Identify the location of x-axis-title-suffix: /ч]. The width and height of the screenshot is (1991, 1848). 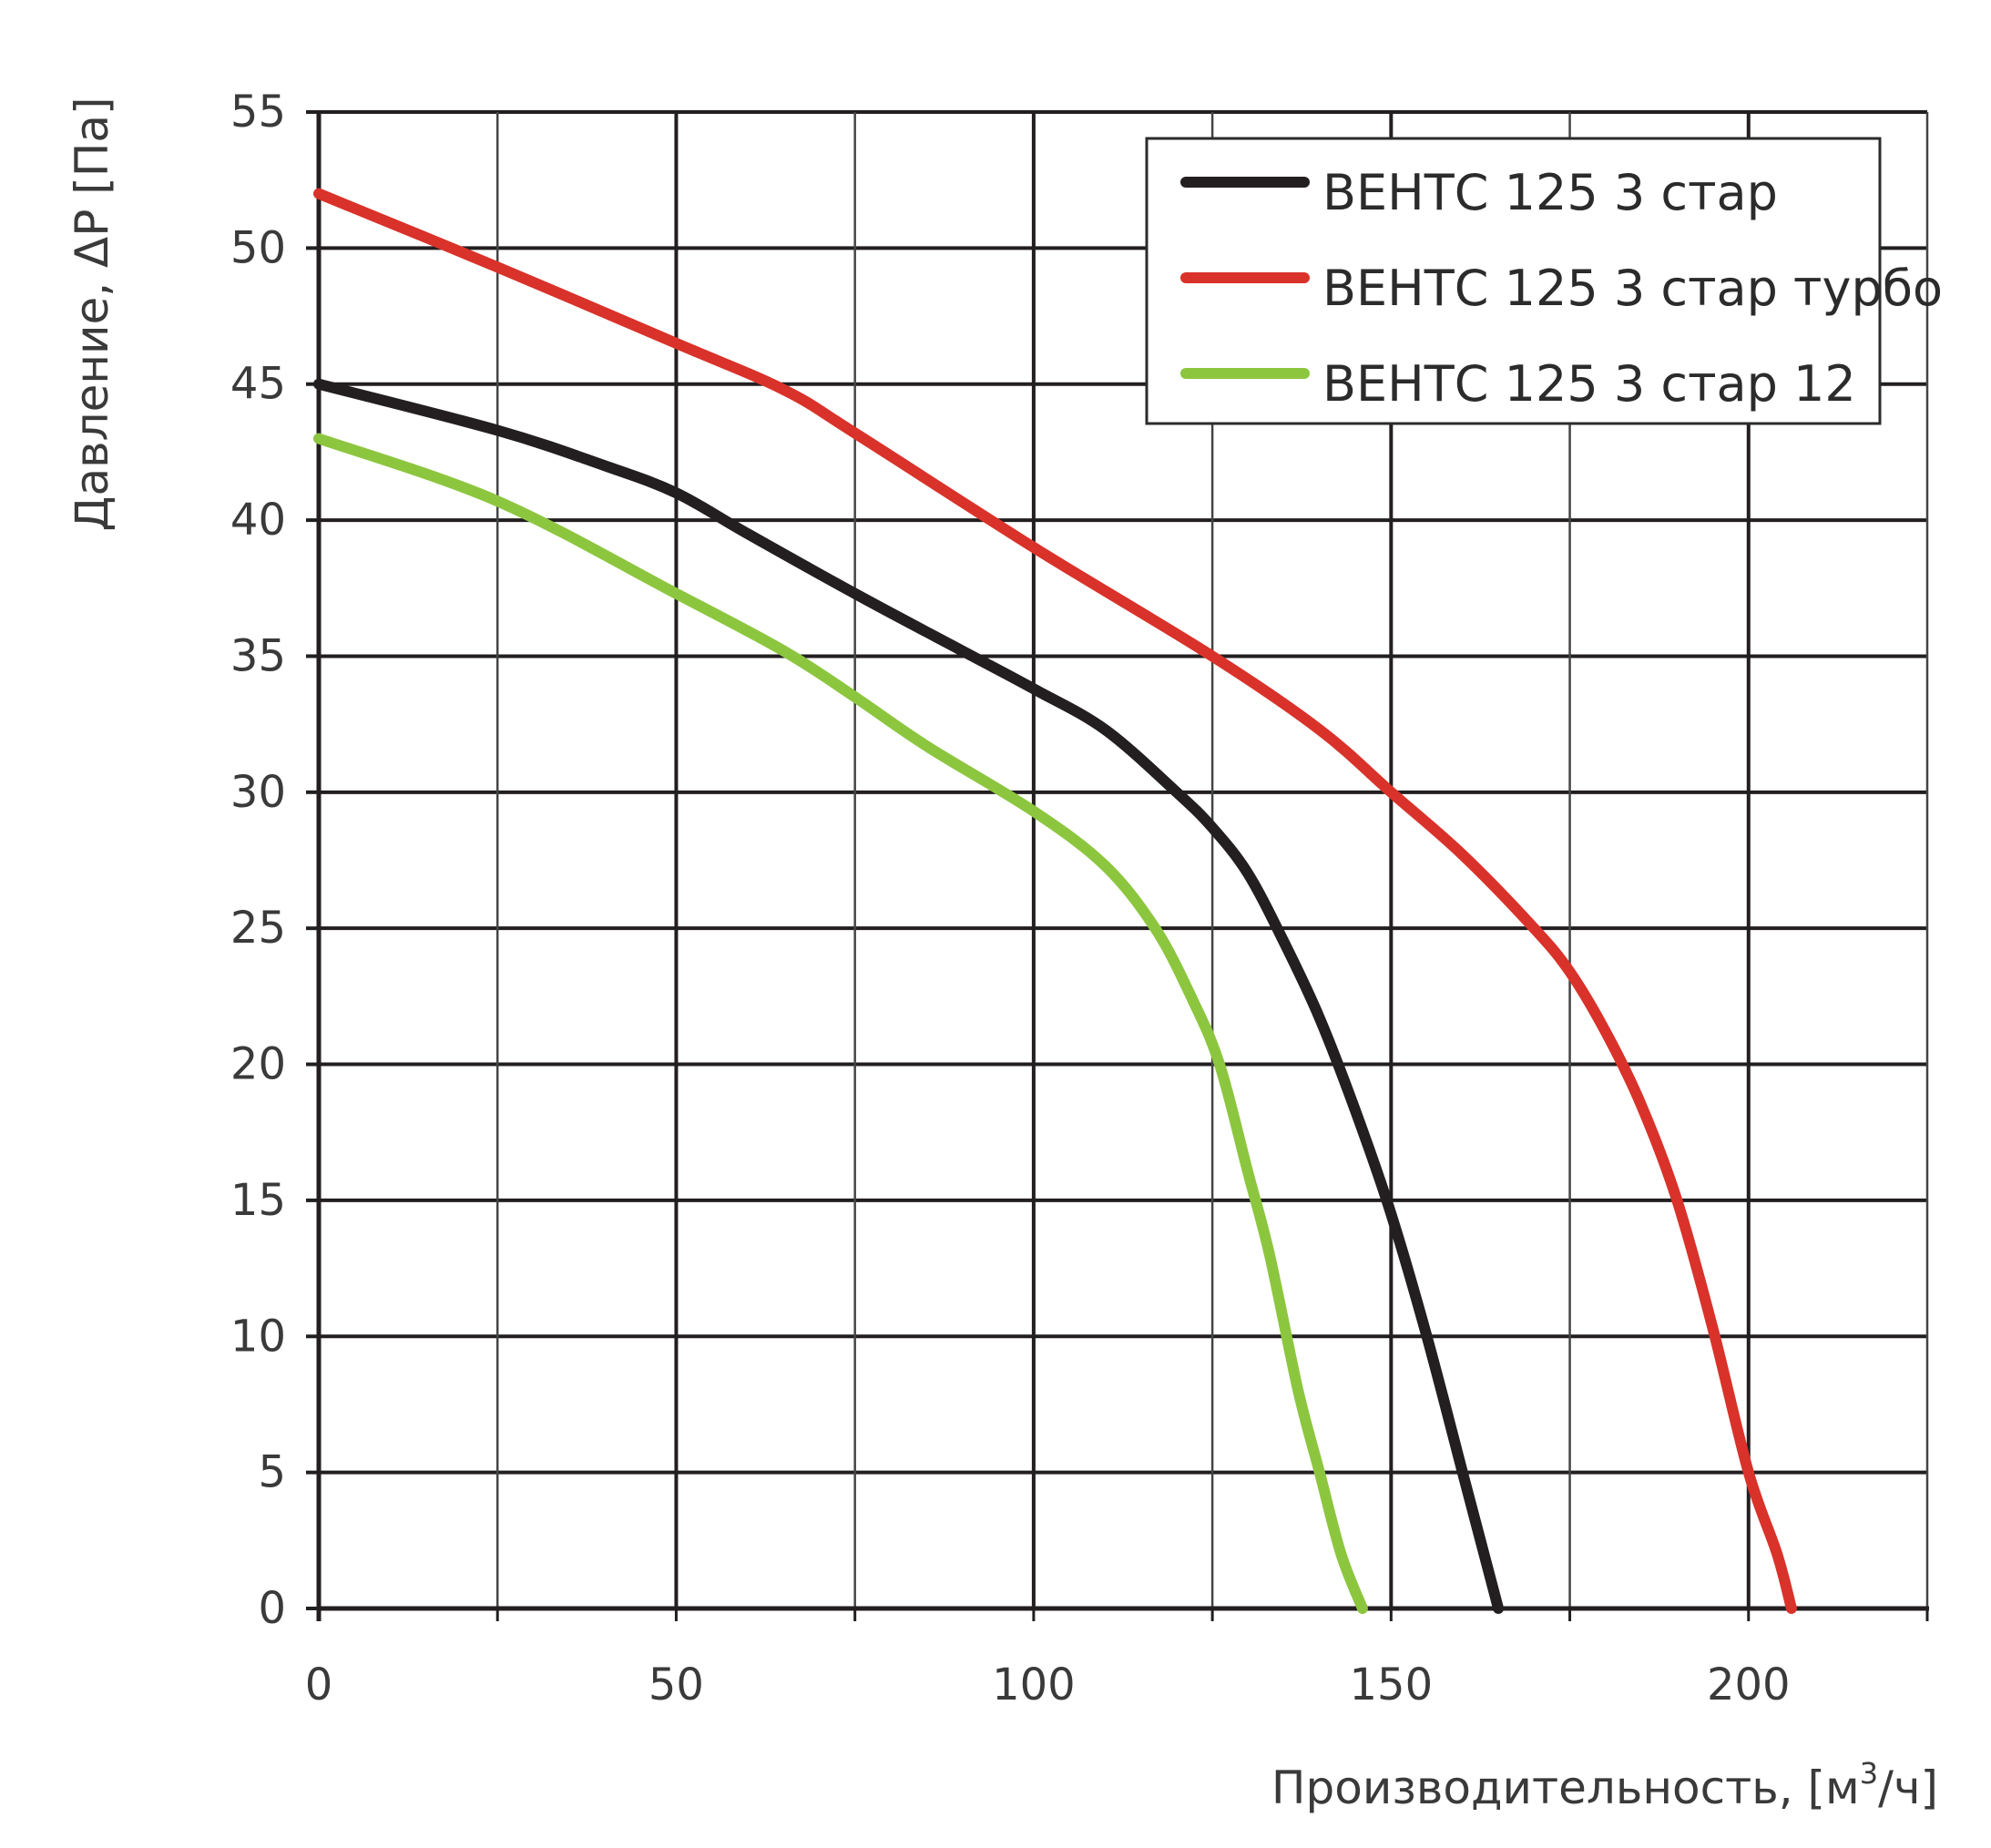
(1908, 1787).